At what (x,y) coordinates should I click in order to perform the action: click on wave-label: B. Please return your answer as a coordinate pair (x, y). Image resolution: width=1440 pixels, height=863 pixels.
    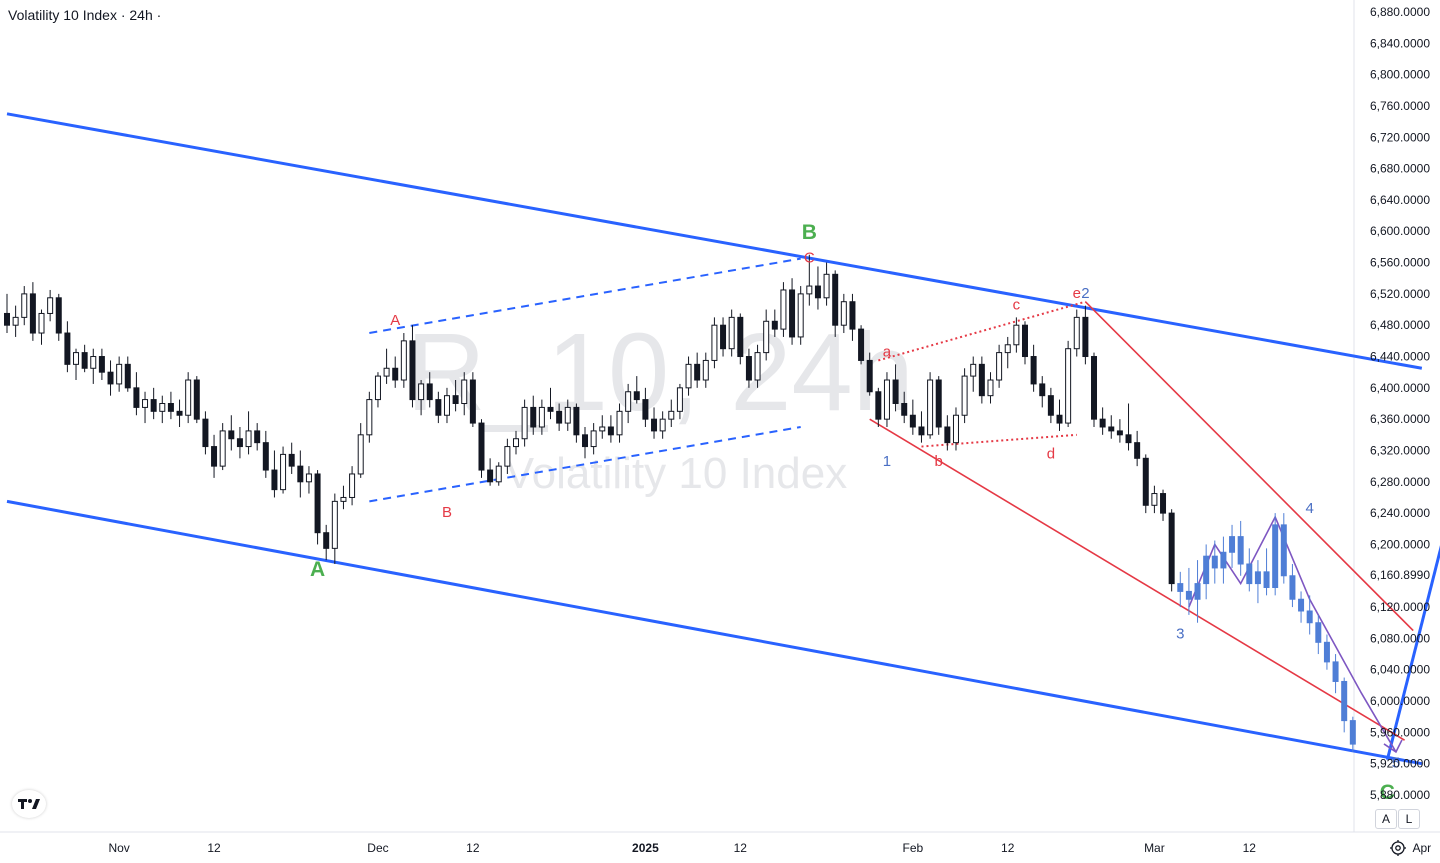
    Looking at the image, I should click on (809, 232).